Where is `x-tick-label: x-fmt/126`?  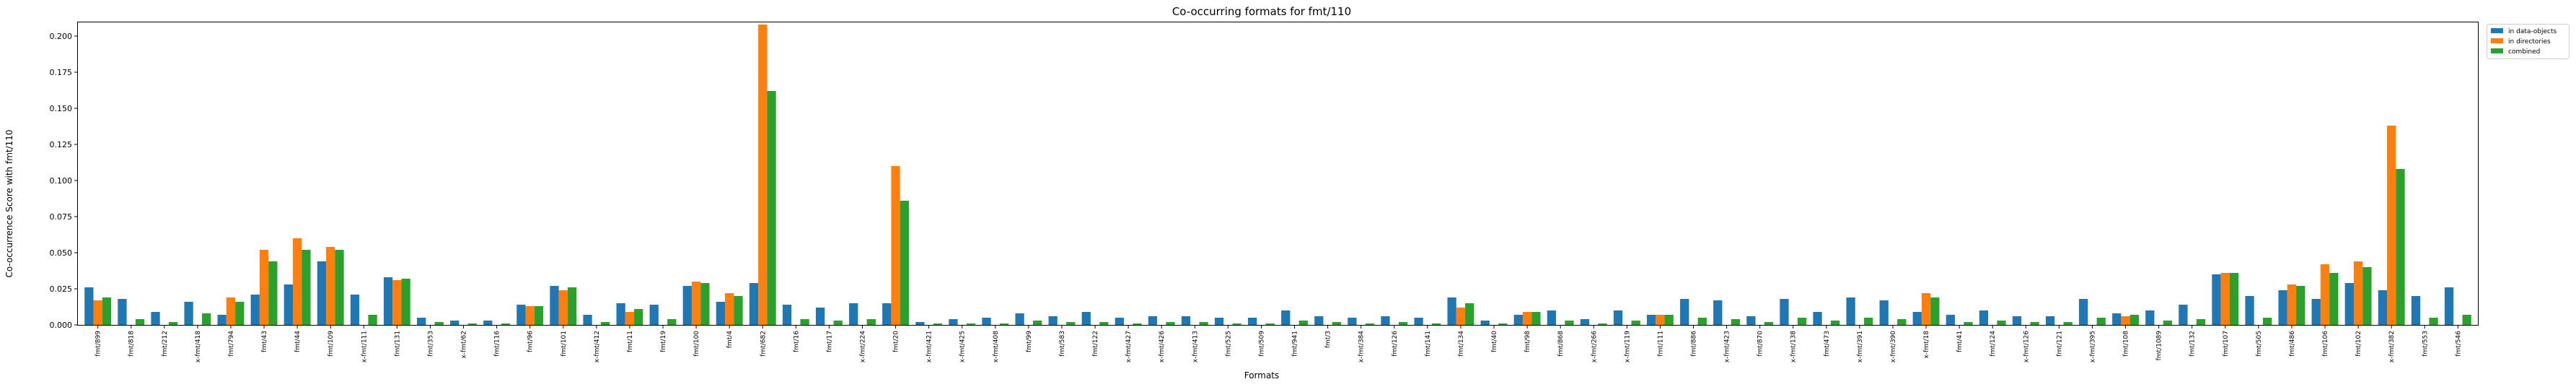 x-tick-label: x-fmt/126 is located at coordinates (2026, 347).